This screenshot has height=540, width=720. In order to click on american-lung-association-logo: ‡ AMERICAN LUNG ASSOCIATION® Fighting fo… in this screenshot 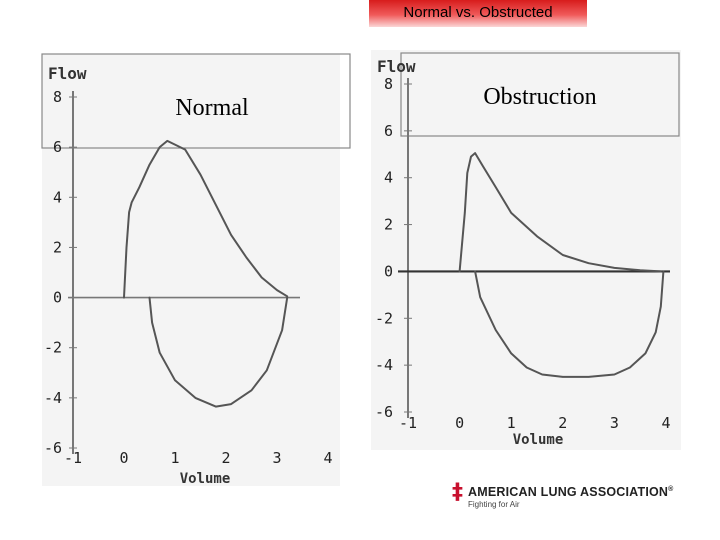, I will do `click(572, 497)`.